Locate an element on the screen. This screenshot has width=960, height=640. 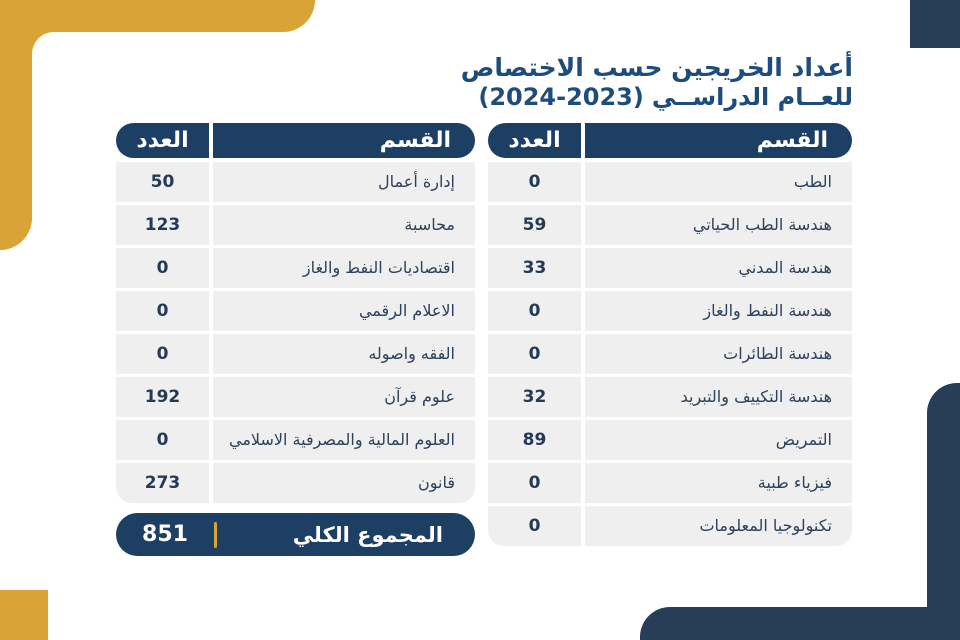
table-row: محاسبة 123 is located at coordinates (295, 225).